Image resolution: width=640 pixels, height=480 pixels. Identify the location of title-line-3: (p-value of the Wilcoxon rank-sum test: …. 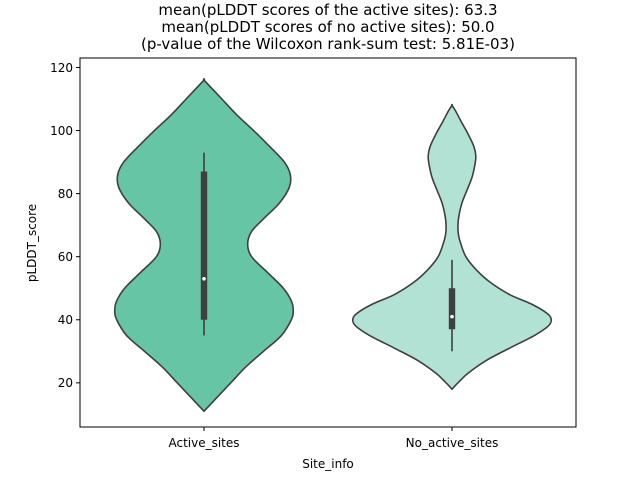
(328, 44).